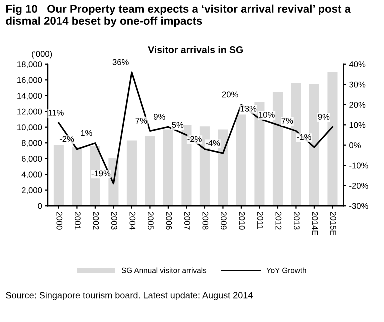  Describe the element at coordinates (30, 96) in the screenshot. I see `y-tick-label: 14,000` at that location.